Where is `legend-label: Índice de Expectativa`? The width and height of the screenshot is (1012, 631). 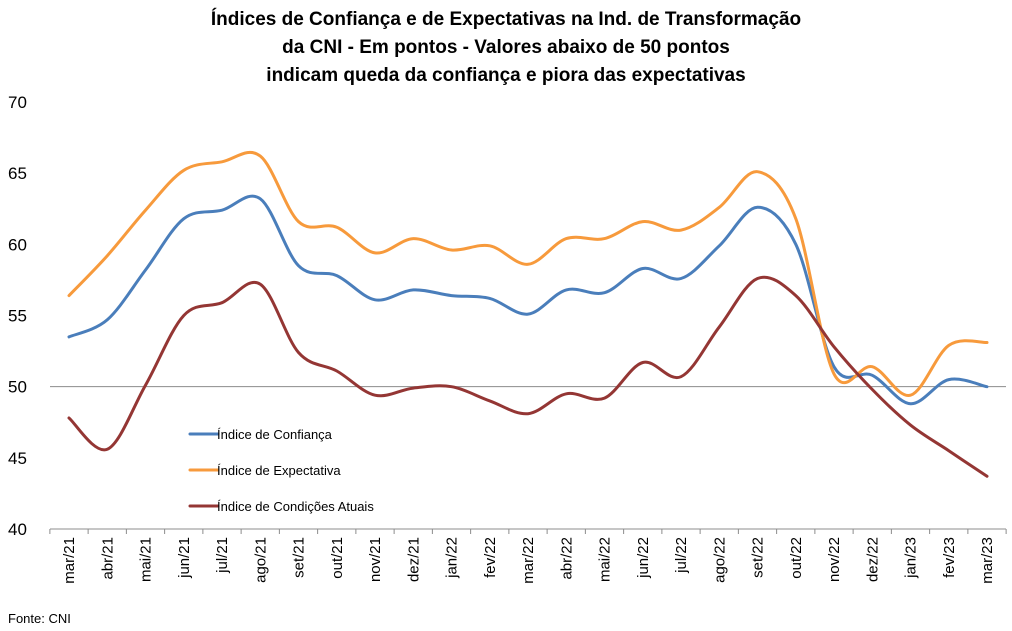 legend-label: Índice de Expectativa is located at coordinates (279, 470).